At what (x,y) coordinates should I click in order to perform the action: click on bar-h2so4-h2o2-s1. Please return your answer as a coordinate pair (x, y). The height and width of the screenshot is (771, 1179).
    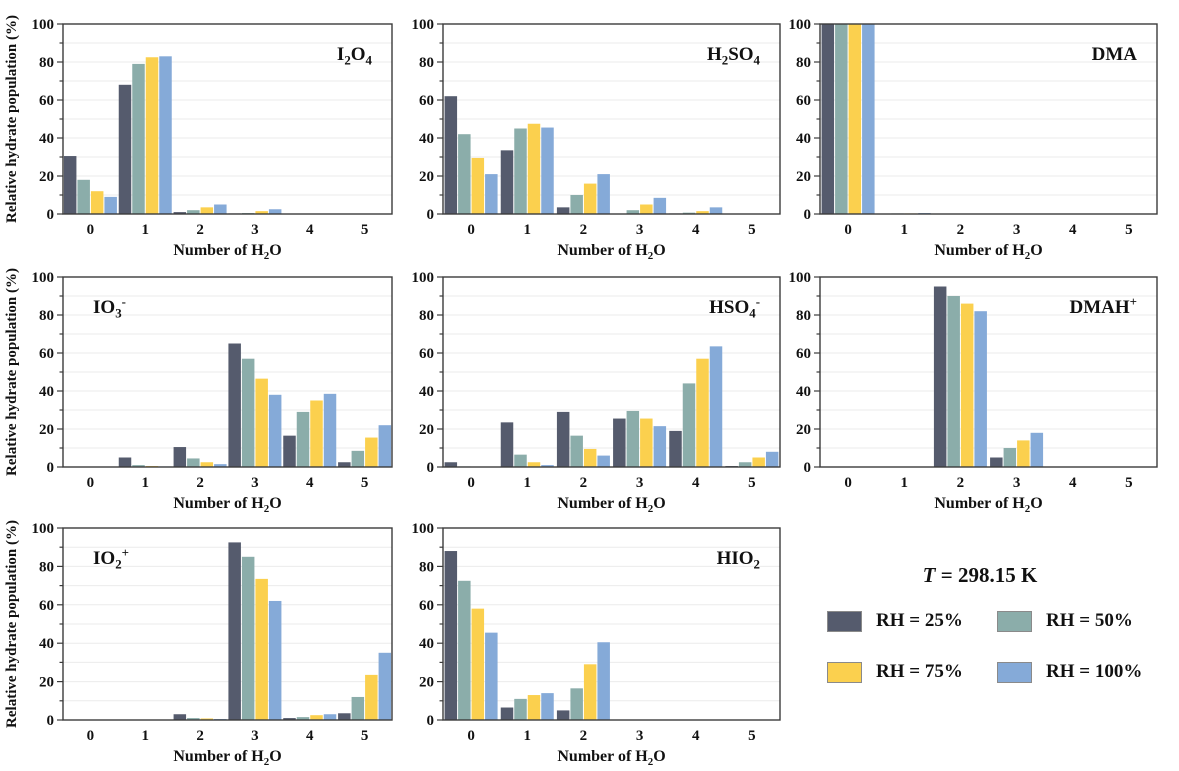
    Looking at the image, I should click on (576, 204).